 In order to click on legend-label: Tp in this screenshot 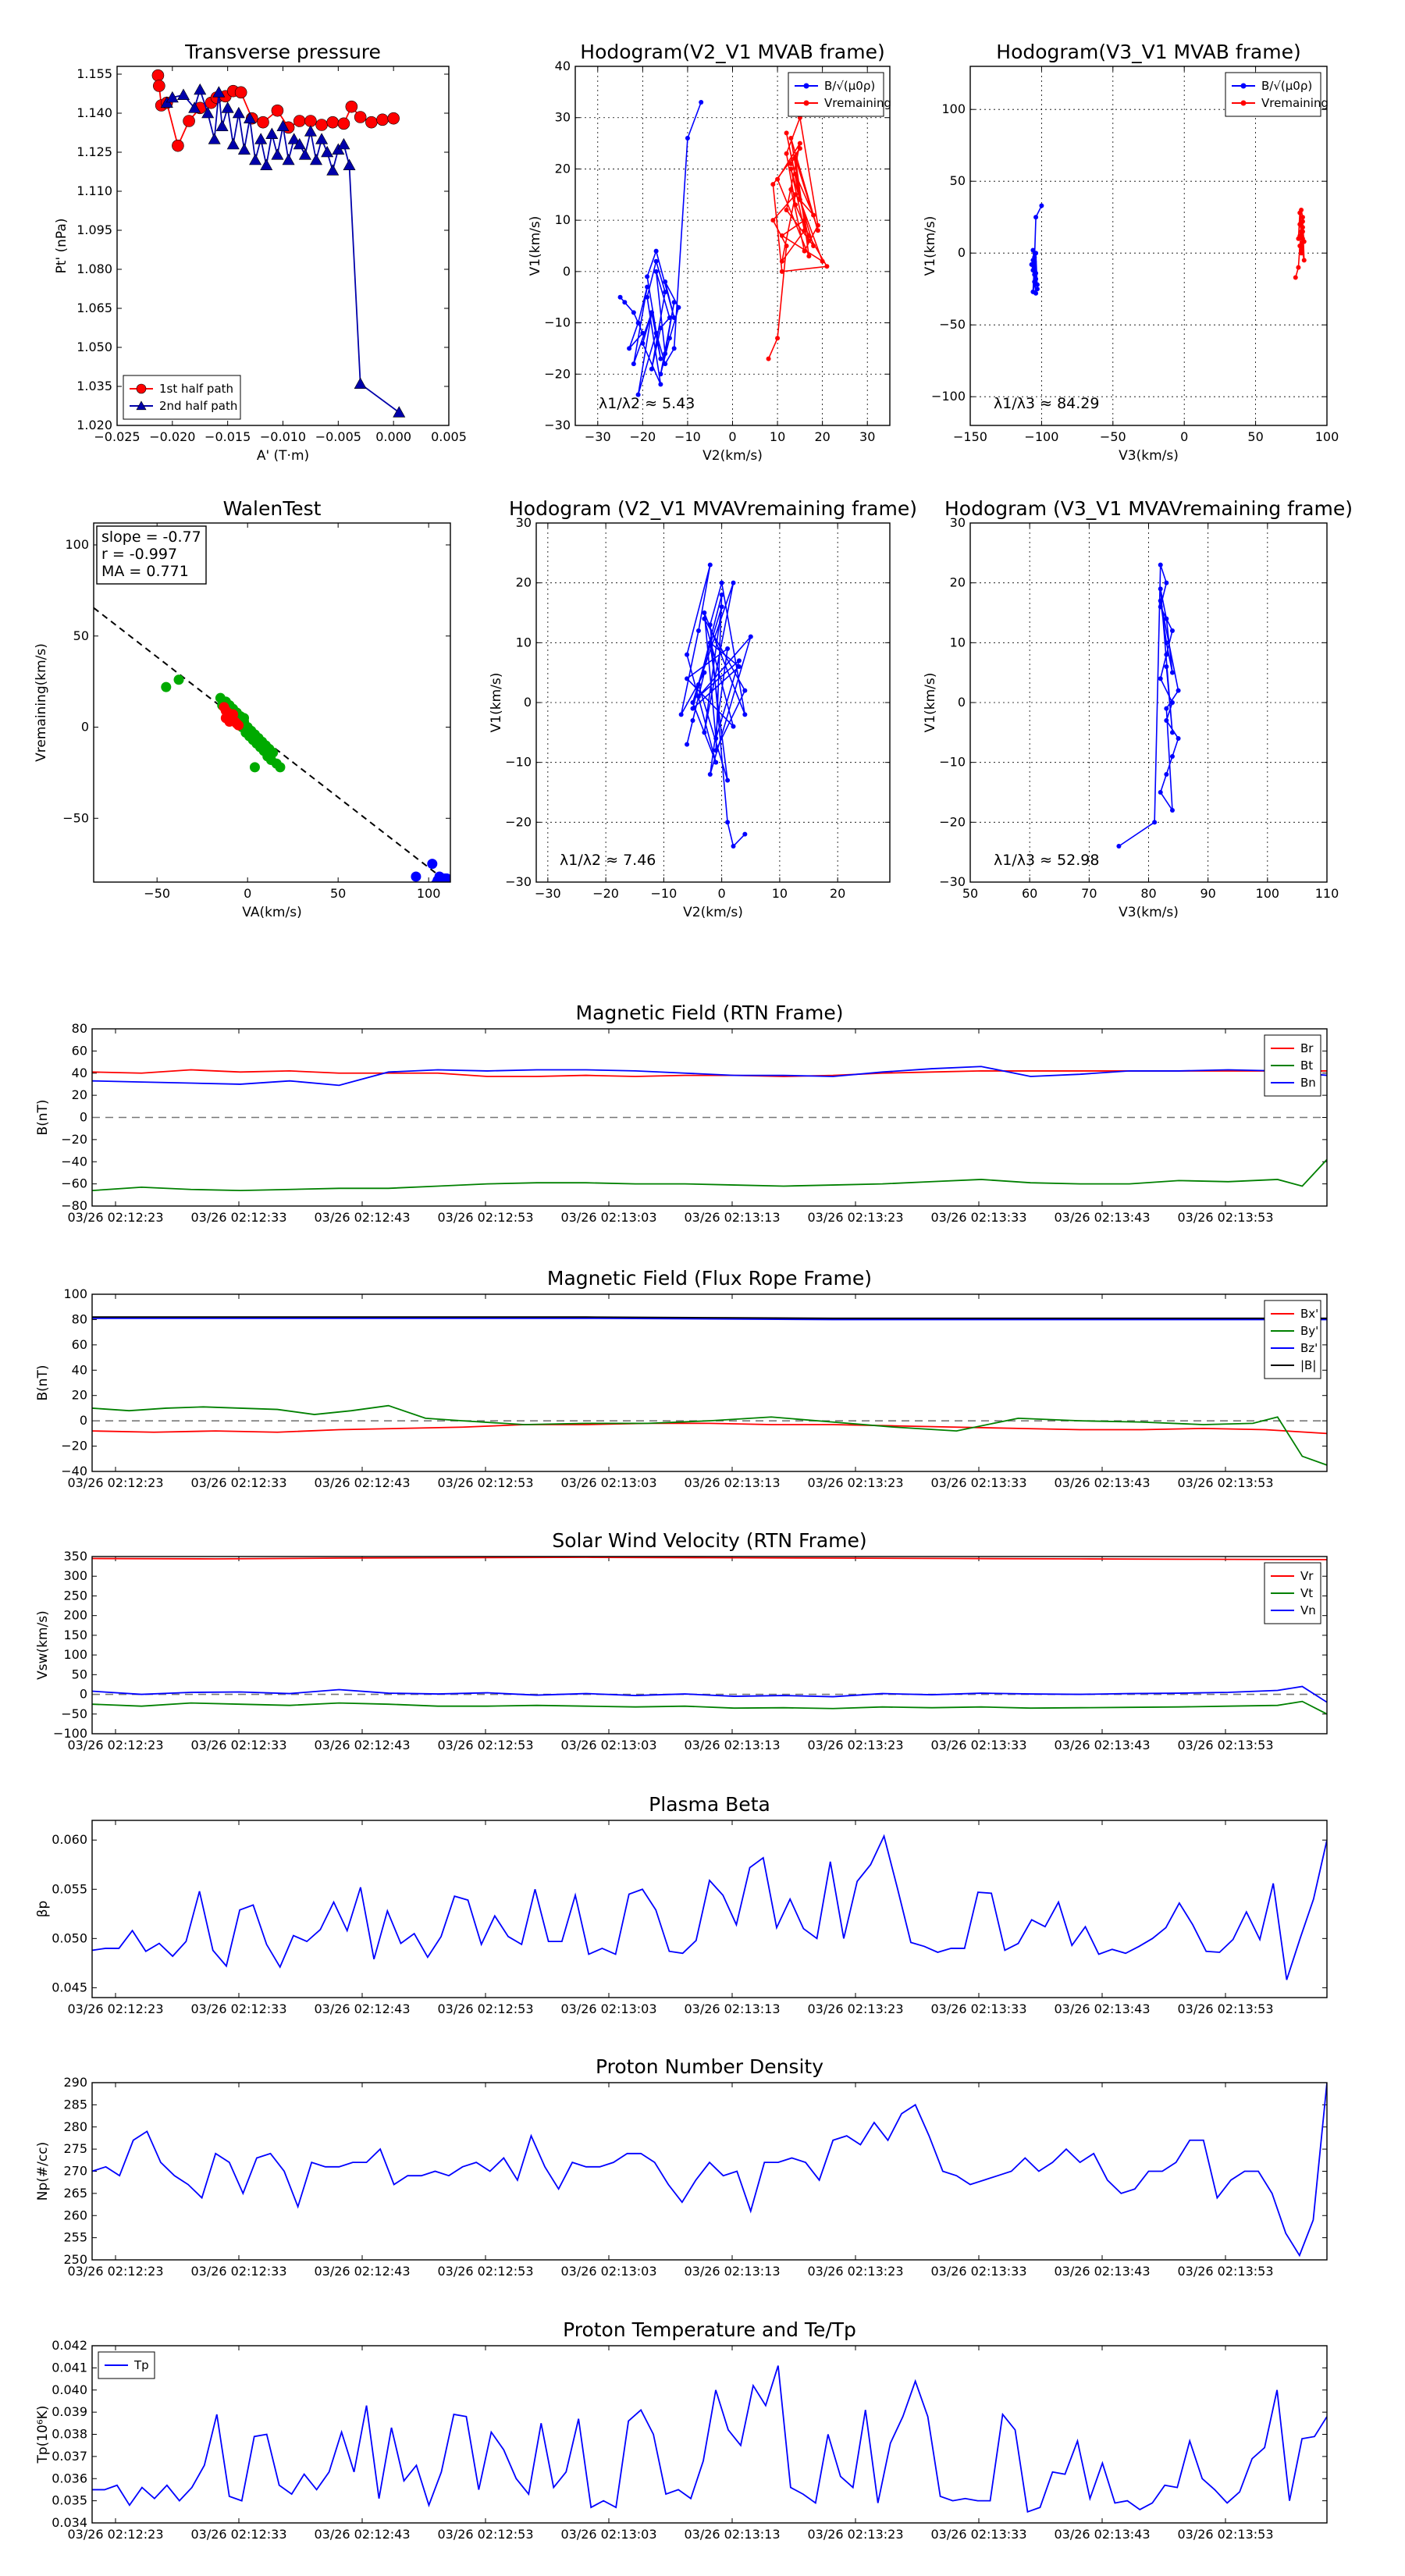, I will do `click(141, 2365)`.